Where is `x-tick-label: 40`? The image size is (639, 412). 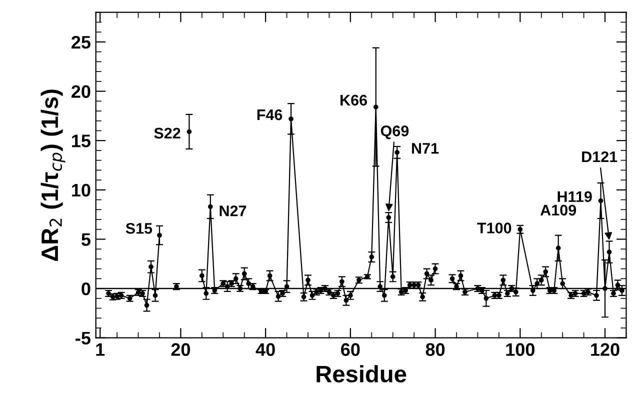 x-tick-label: 40 is located at coordinates (265, 349).